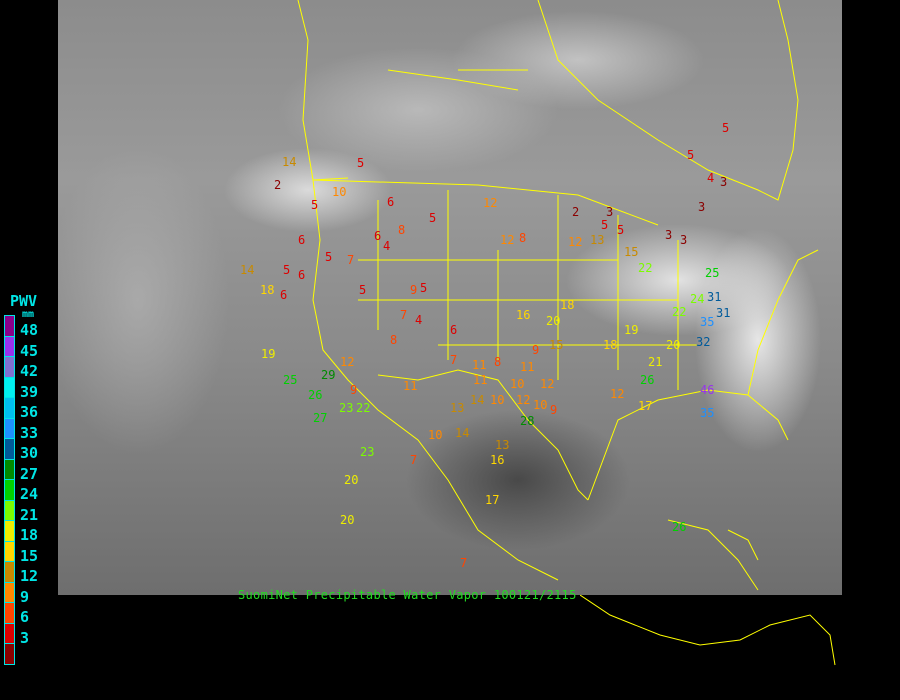 This screenshot has width=900, height=700. Describe the element at coordinates (328, 375) in the screenshot. I see `station-pwv-value: 29` at that location.